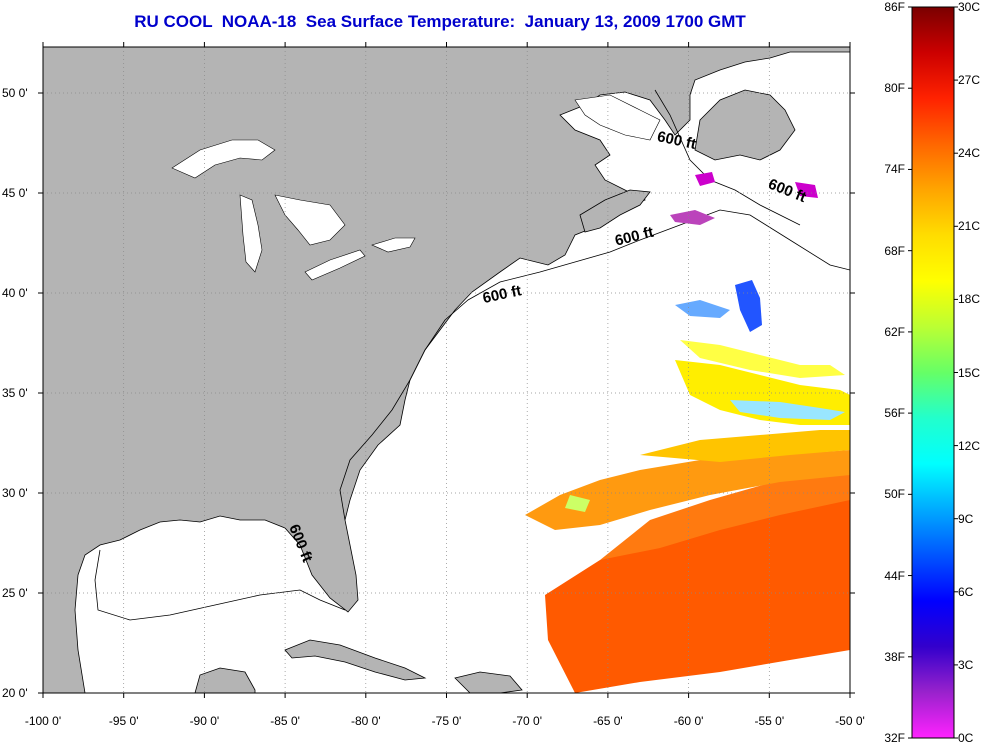 Image resolution: width=984 pixels, height=754 pixels. What do you see at coordinates (894, 7) in the screenshot?
I see `colorbar-f-label: 86F` at bounding box center [894, 7].